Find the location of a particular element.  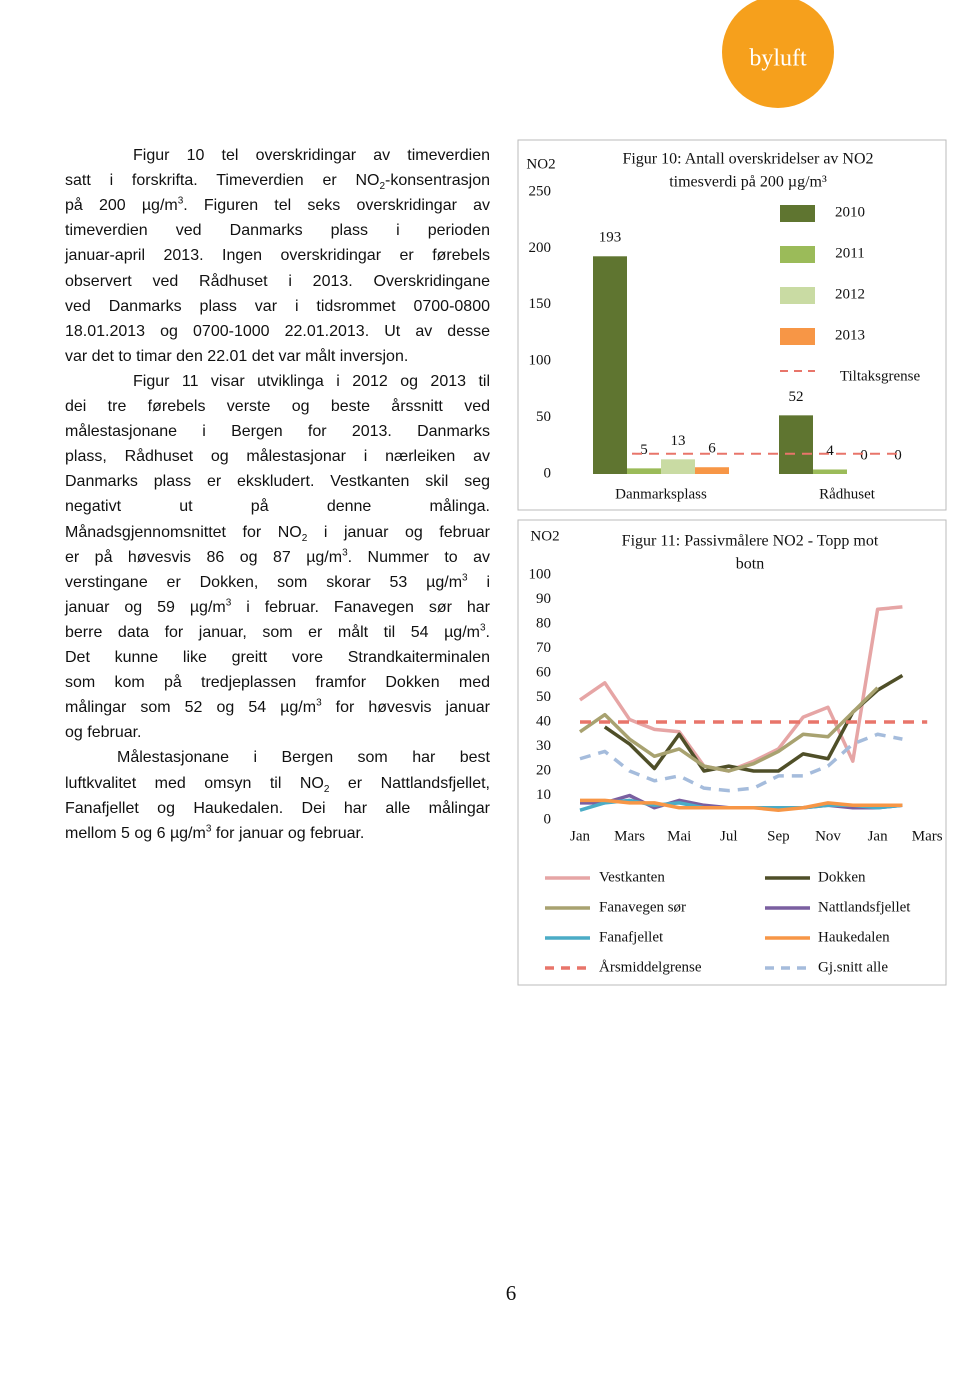

text-run: i is located at coordinates (479, 582).